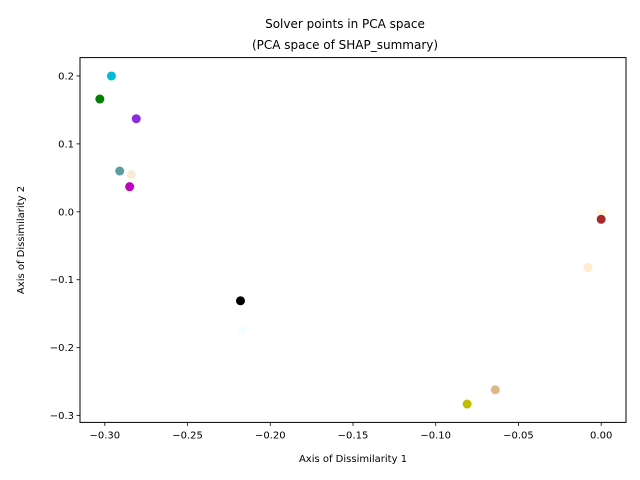  Describe the element at coordinates (435, 435) in the screenshot. I see `x-tick-label: −0.10` at that location.